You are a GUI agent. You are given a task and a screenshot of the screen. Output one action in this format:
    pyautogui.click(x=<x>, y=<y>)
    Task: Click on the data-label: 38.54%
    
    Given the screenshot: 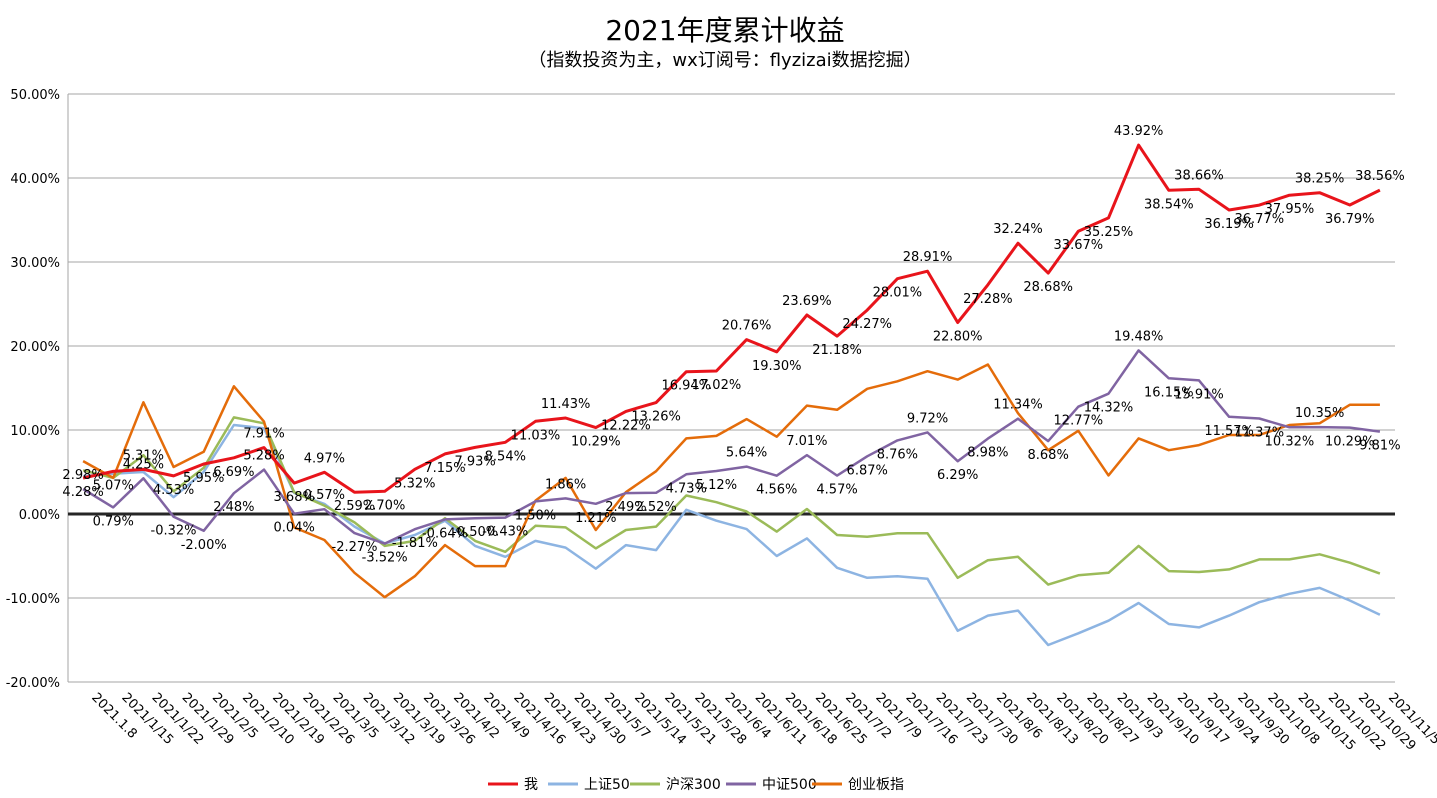 What is the action you would take?
    pyautogui.click(x=1169, y=204)
    